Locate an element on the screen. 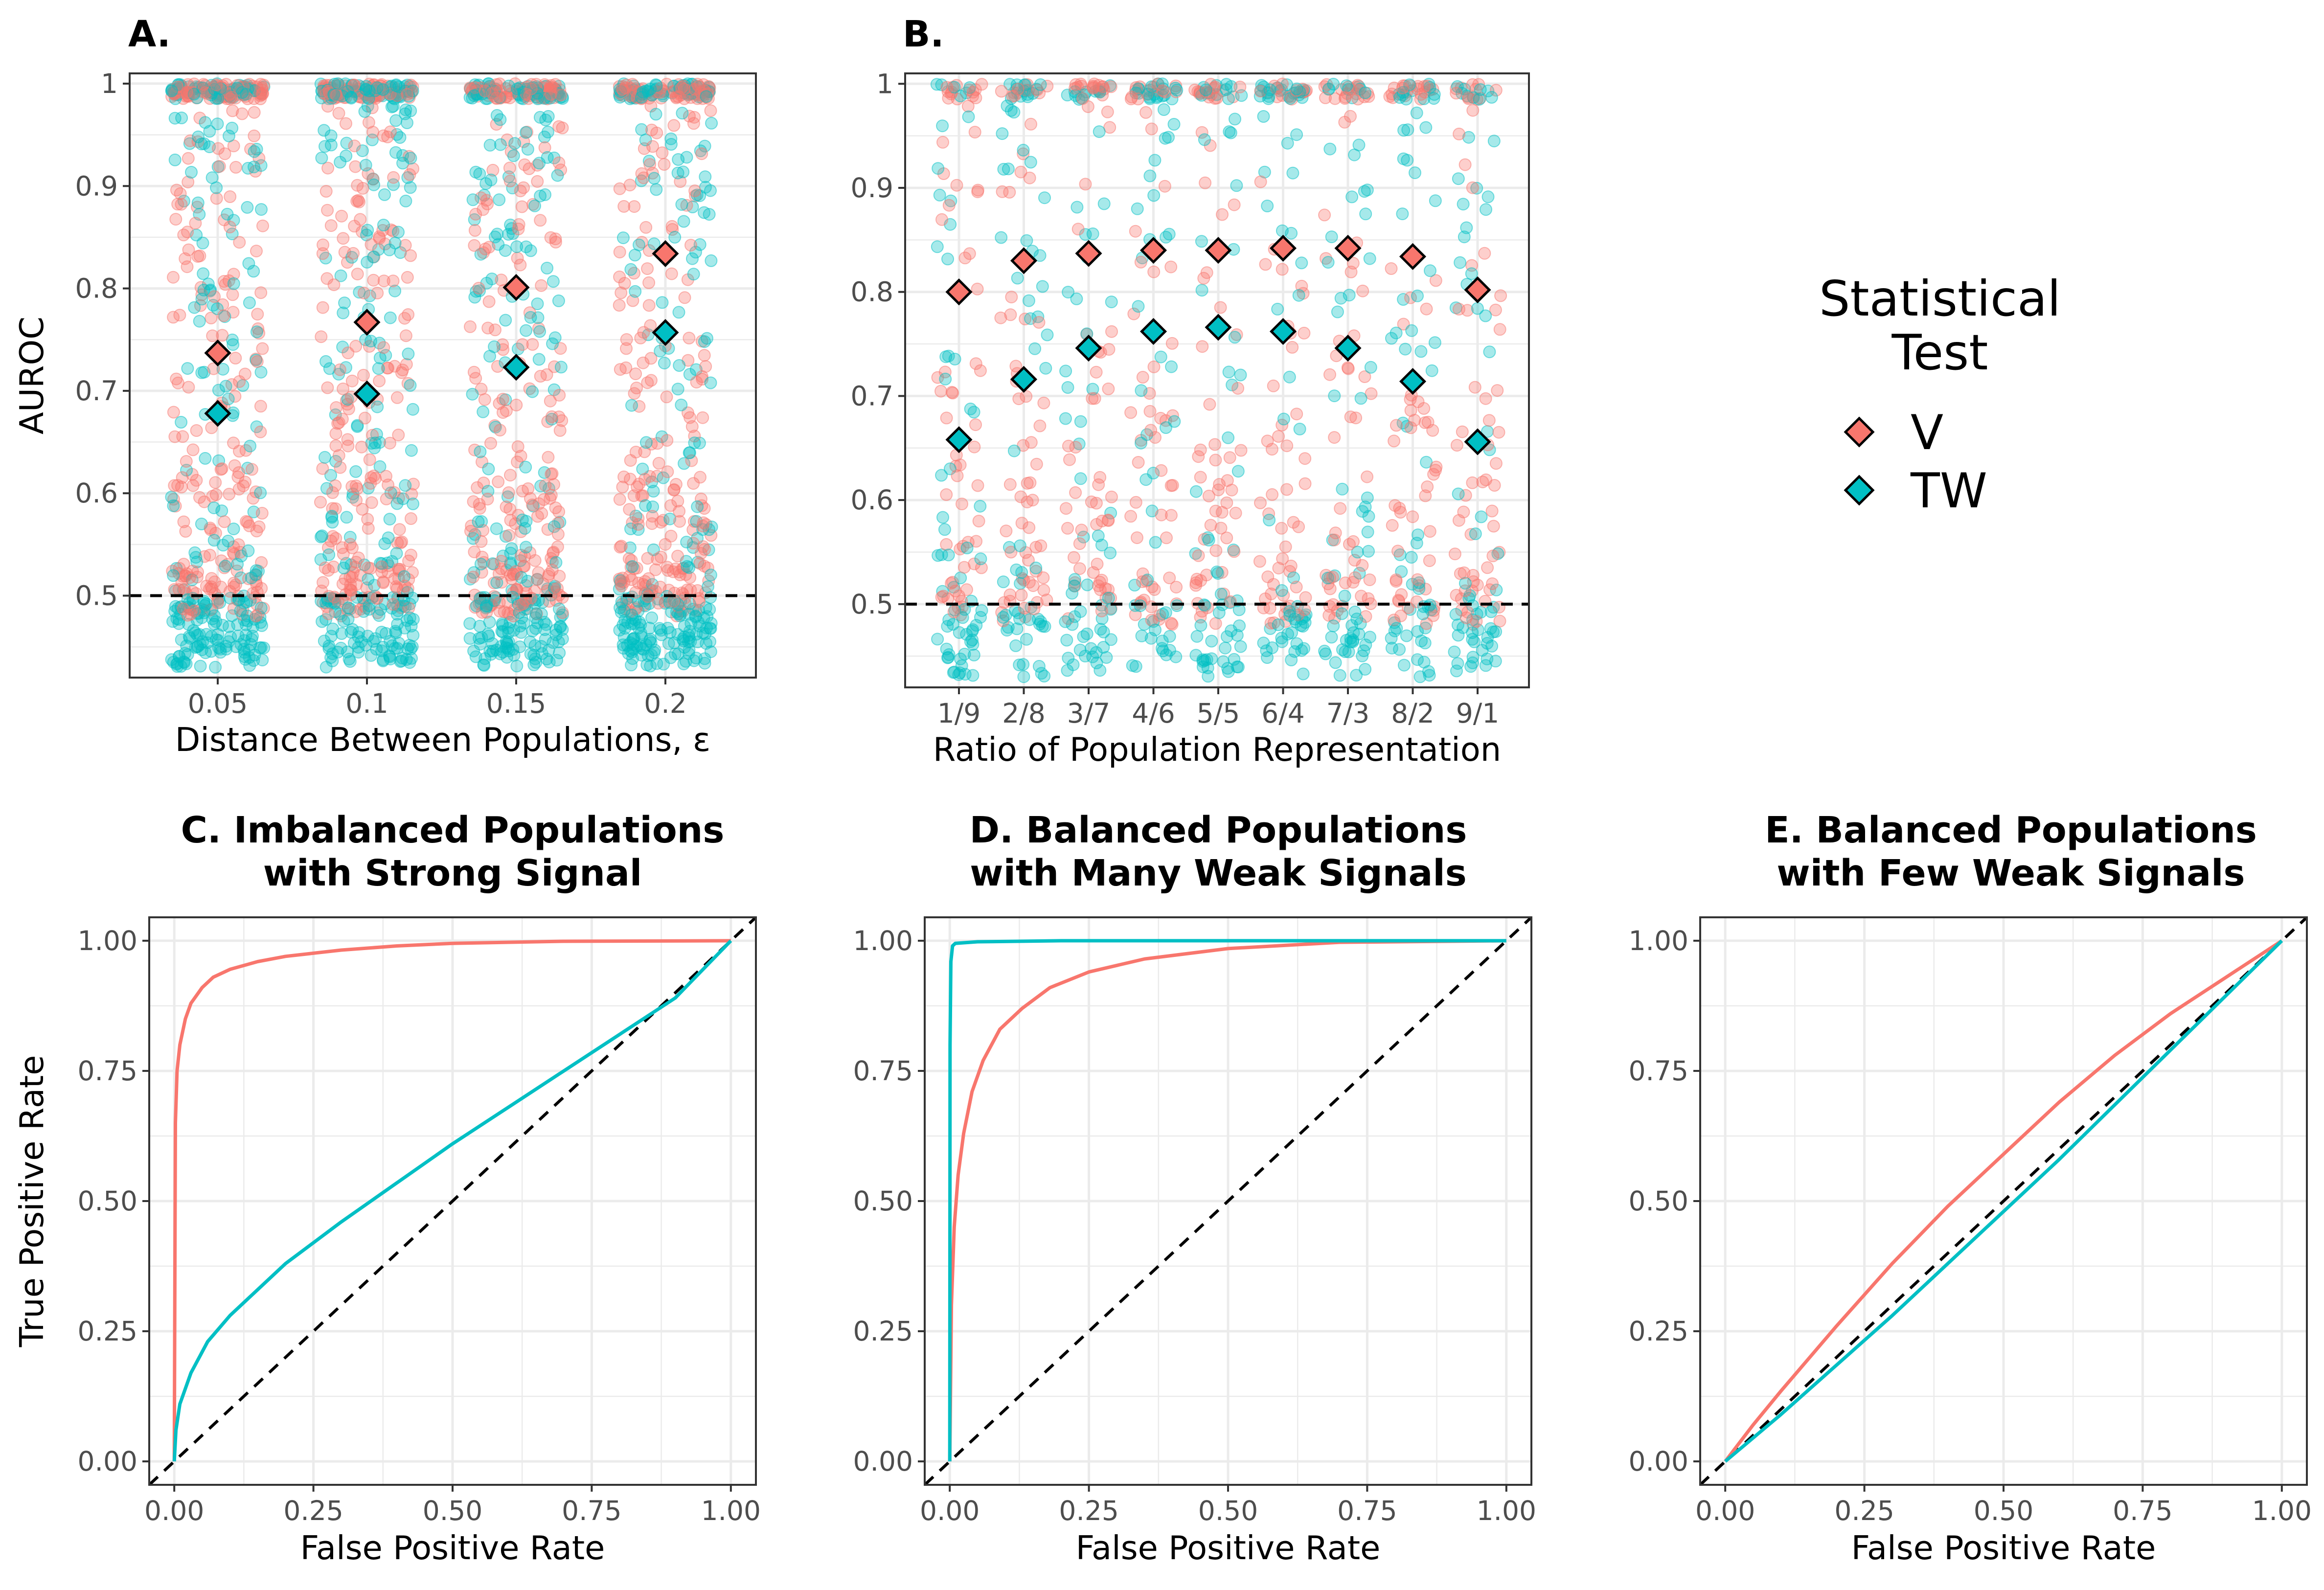 The width and height of the screenshot is (2324, 1590). y-tick-label: 0.25 is located at coordinates (108, 1332).